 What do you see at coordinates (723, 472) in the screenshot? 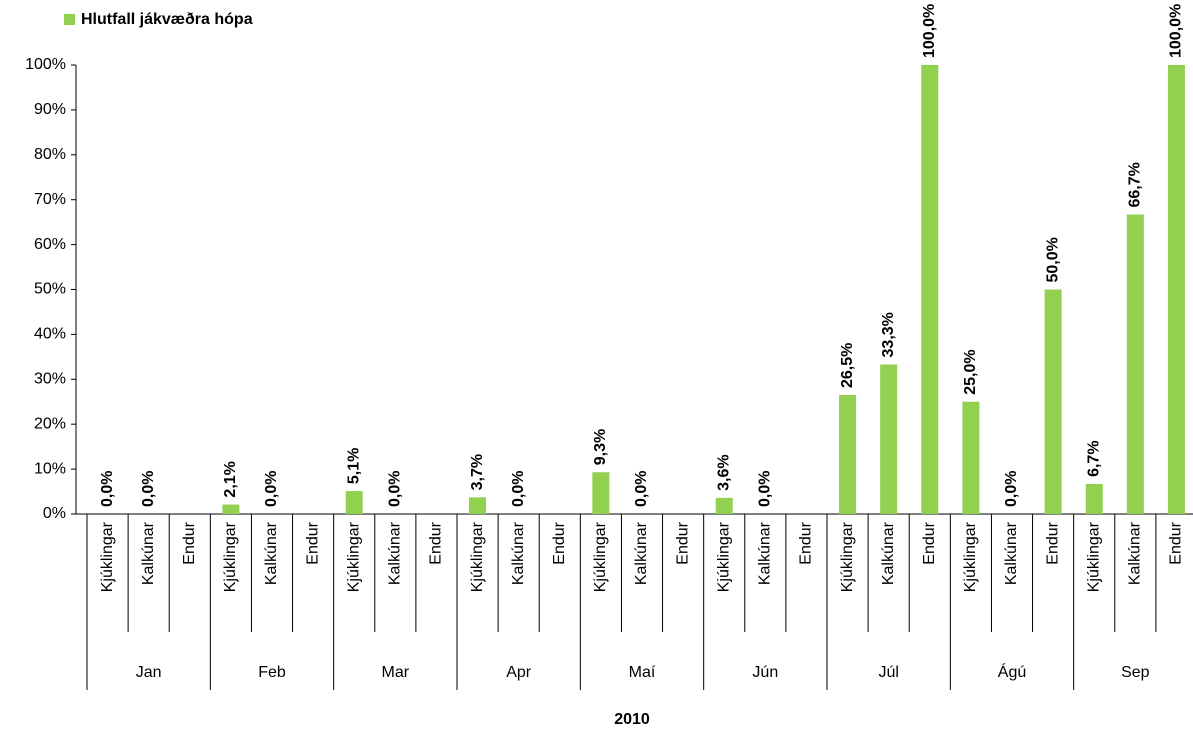
I see `data-label: 3,6%` at bounding box center [723, 472].